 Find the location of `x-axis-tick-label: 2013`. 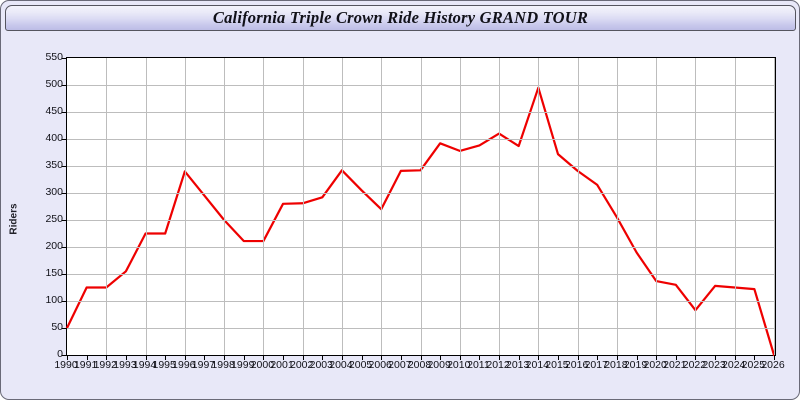

x-axis-tick-label: 2013 is located at coordinates (518, 365).